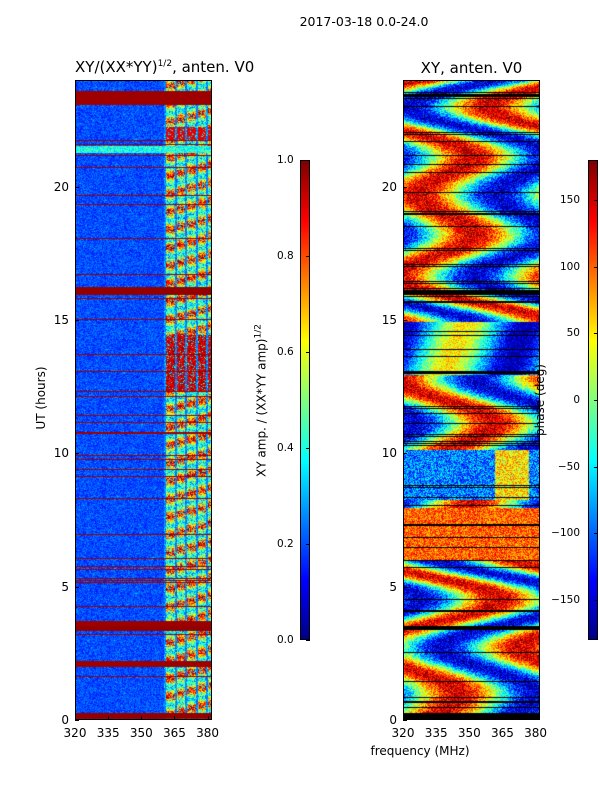 This screenshot has width=600, height=800. Describe the element at coordinates (403, 733) in the screenshot. I see `right-xtick-320: 320` at that location.